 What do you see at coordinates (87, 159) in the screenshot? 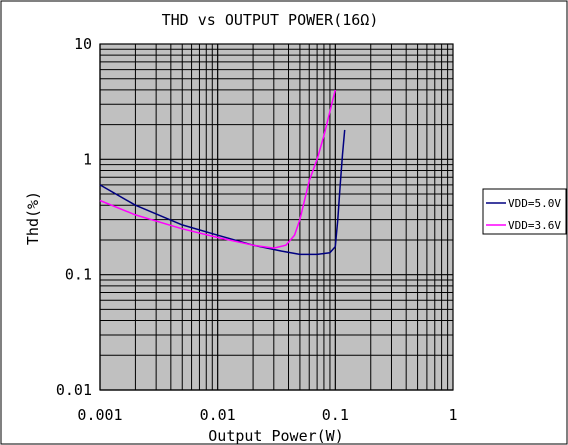
I see `y-tick-label: 1` at bounding box center [87, 159].